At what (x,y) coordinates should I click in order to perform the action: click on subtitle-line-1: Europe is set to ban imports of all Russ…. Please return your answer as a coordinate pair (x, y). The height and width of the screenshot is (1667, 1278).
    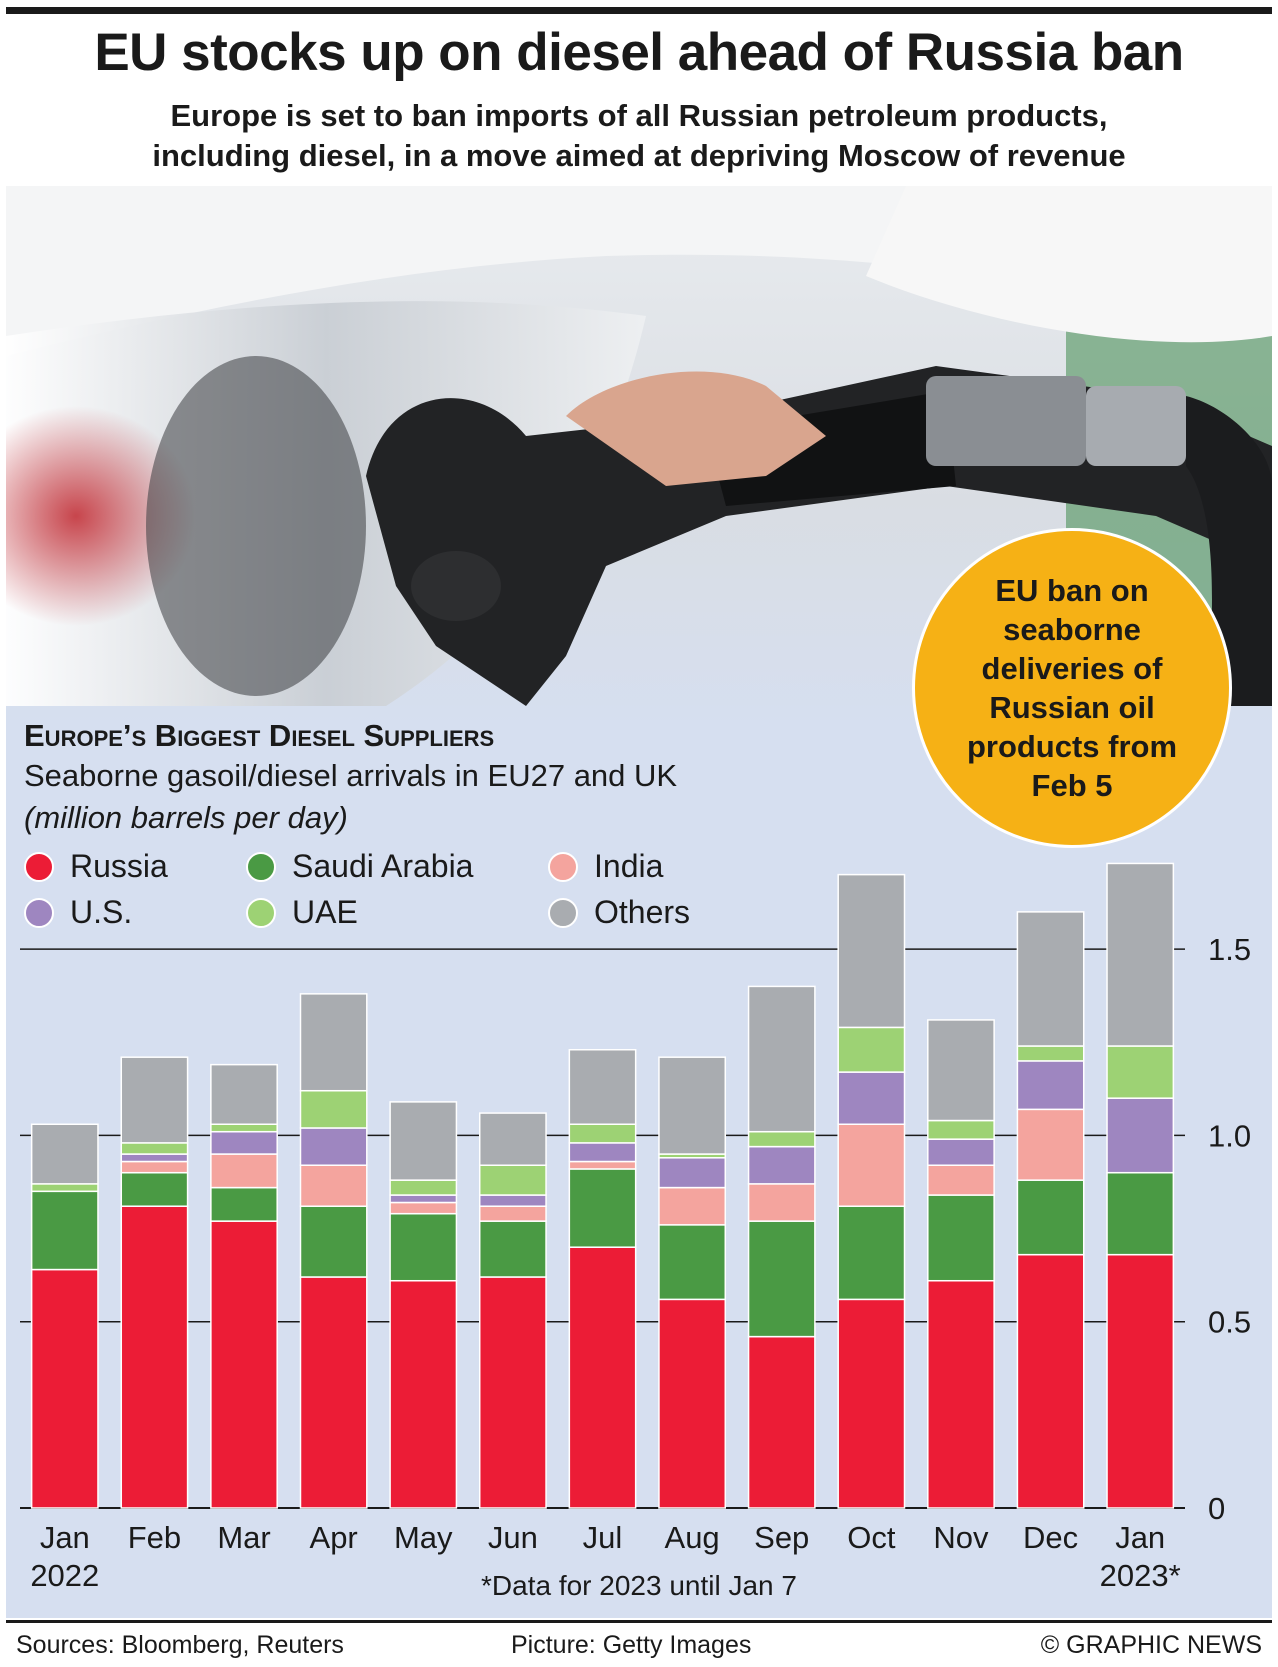
    Looking at the image, I should click on (639, 115).